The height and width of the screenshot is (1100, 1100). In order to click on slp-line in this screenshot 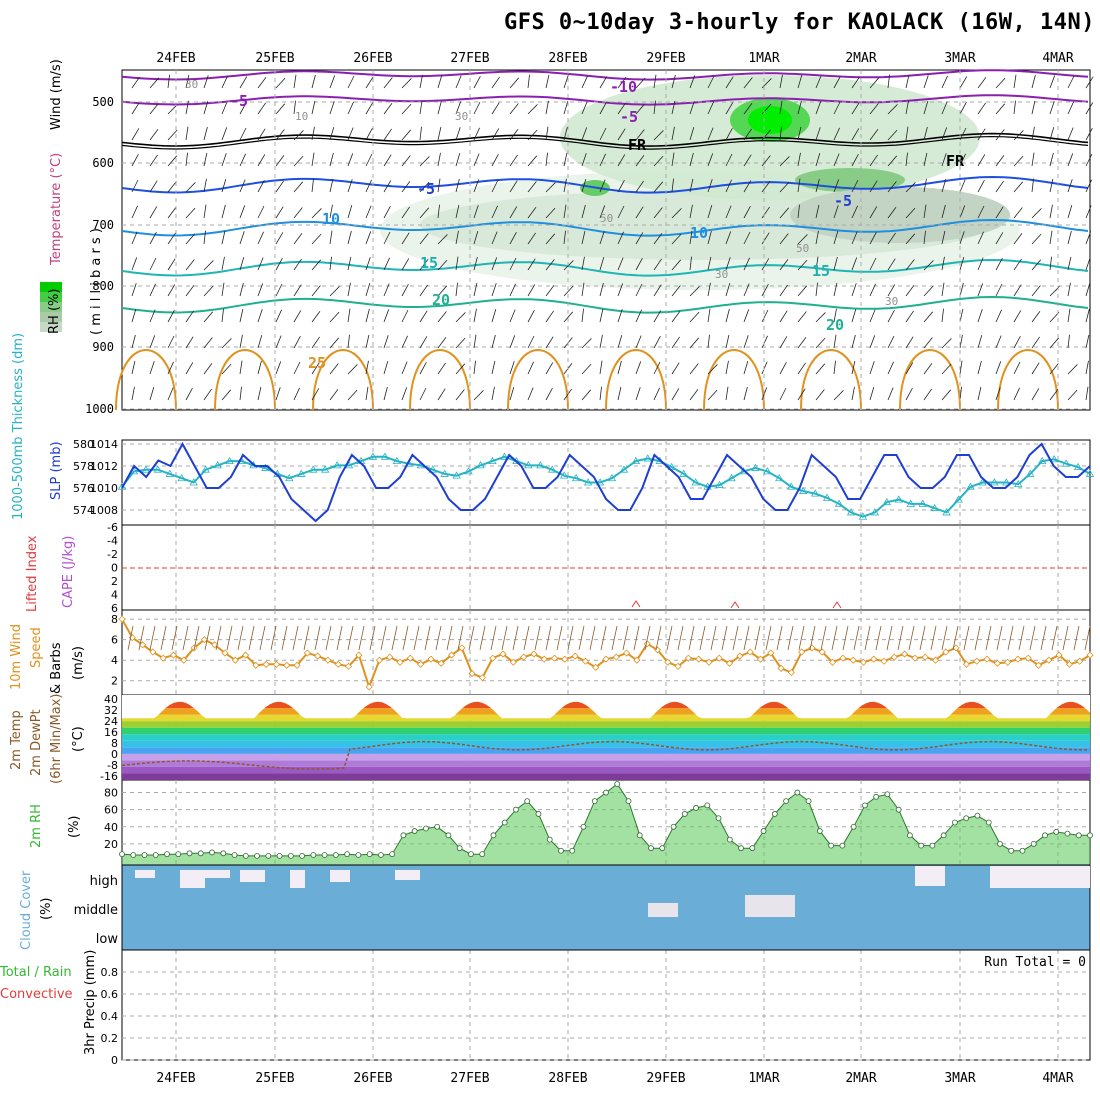, I will do `click(606, 482)`.